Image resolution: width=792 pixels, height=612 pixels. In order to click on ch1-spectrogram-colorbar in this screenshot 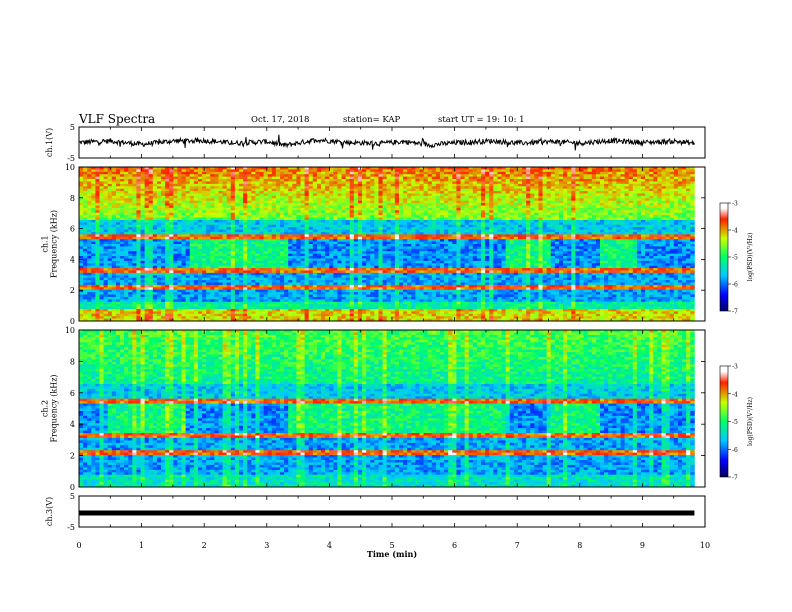, I will do `click(724, 257)`.